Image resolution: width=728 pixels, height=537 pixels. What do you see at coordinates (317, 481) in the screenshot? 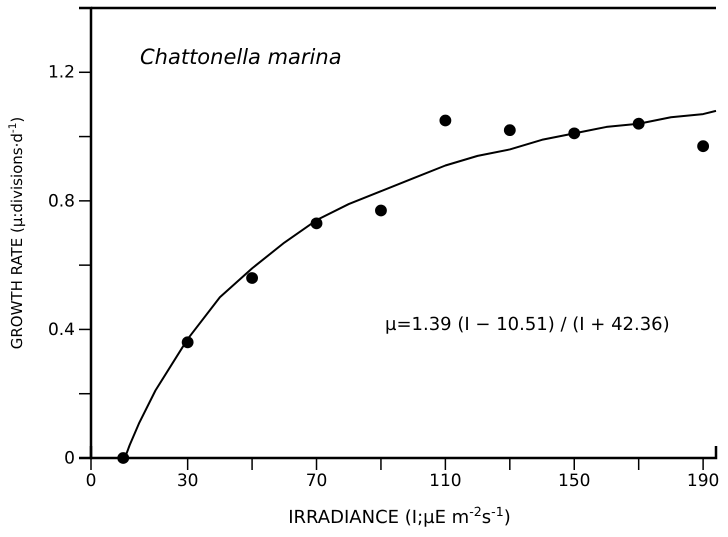
I see `x-tick-label: 70` at bounding box center [317, 481].